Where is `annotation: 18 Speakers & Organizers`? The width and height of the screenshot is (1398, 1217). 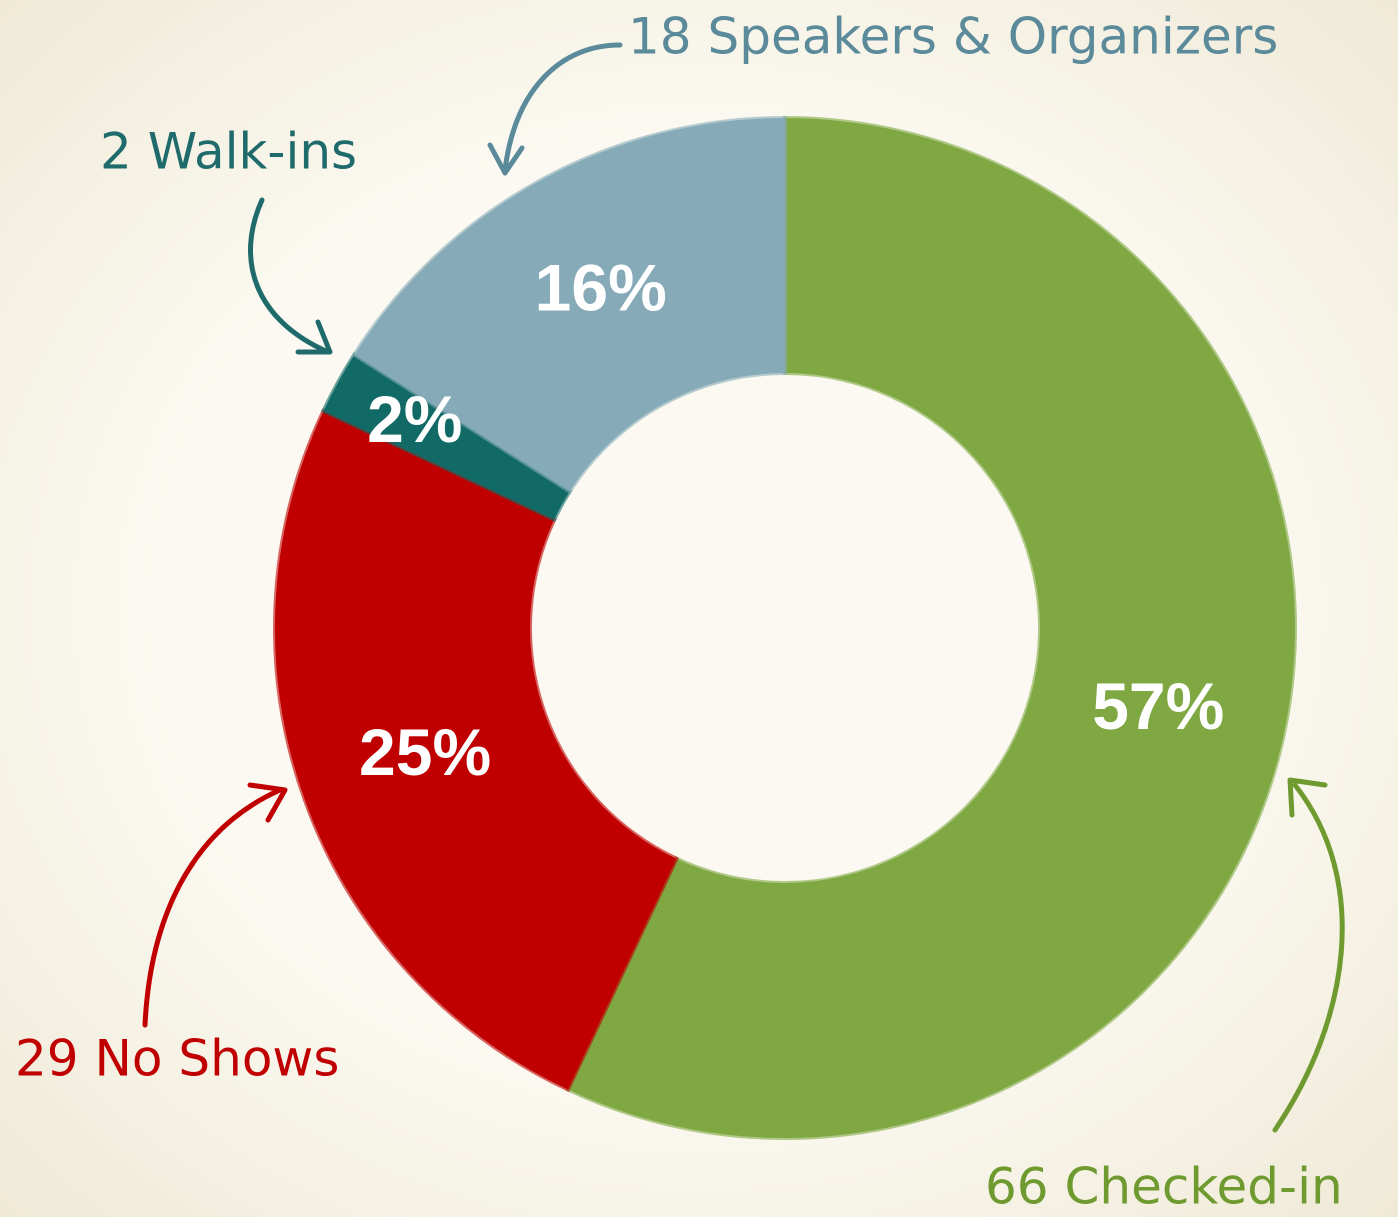 annotation: 18 Speakers & Organizers is located at coordinates (953, 37).